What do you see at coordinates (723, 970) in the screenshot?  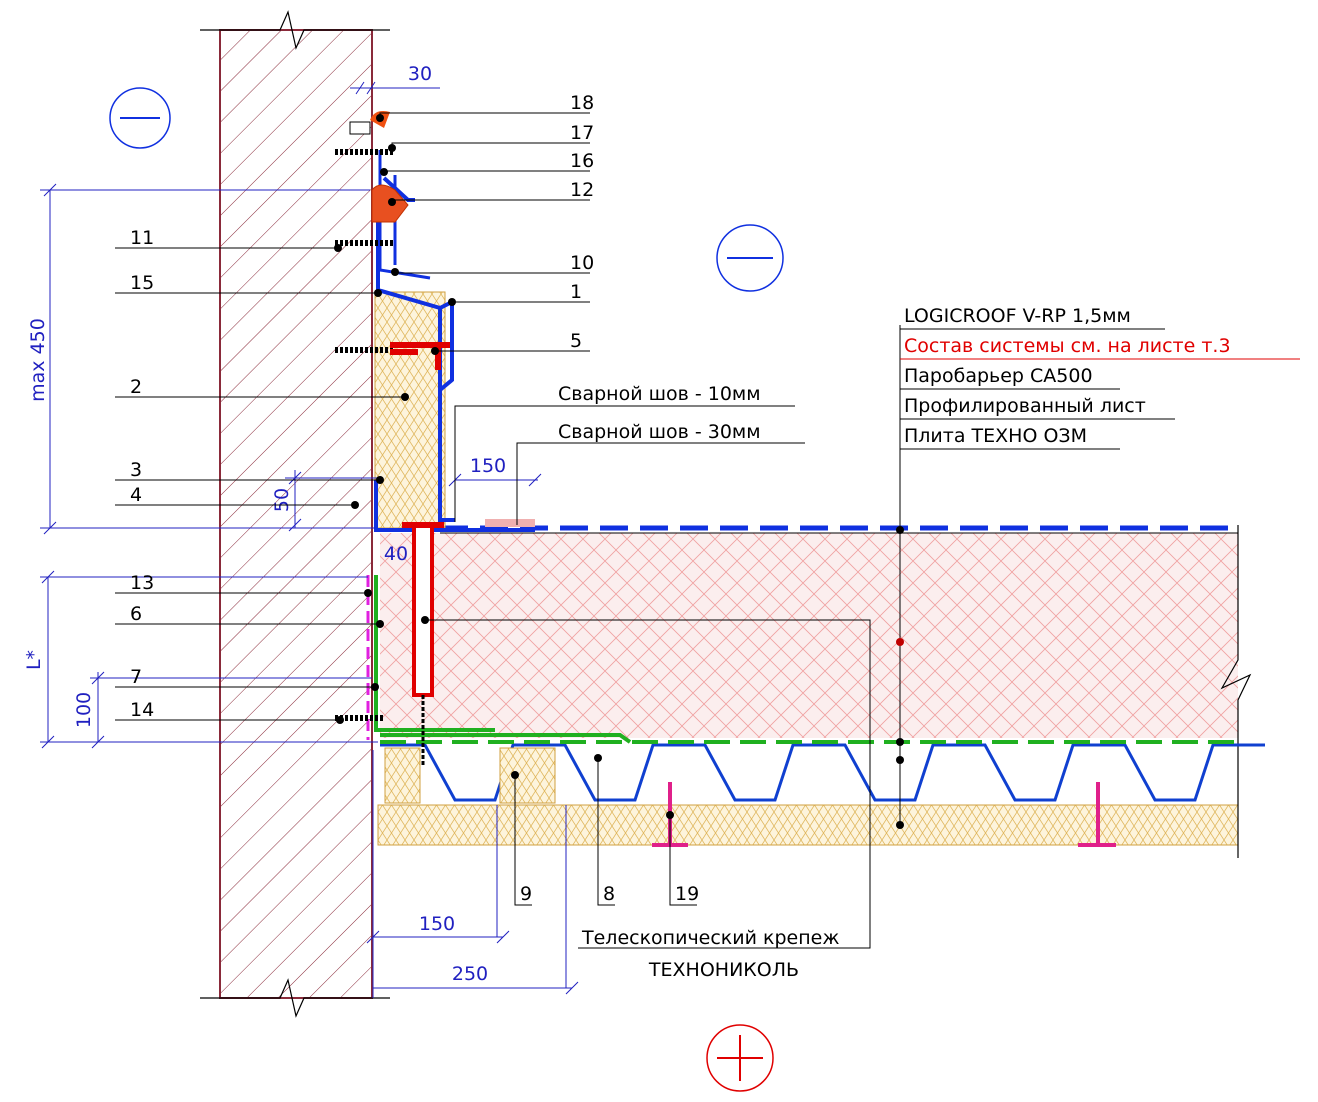 I see `fastener-label: ТЕХНОНИКОЛЬ` at bounding box center [723, 970].